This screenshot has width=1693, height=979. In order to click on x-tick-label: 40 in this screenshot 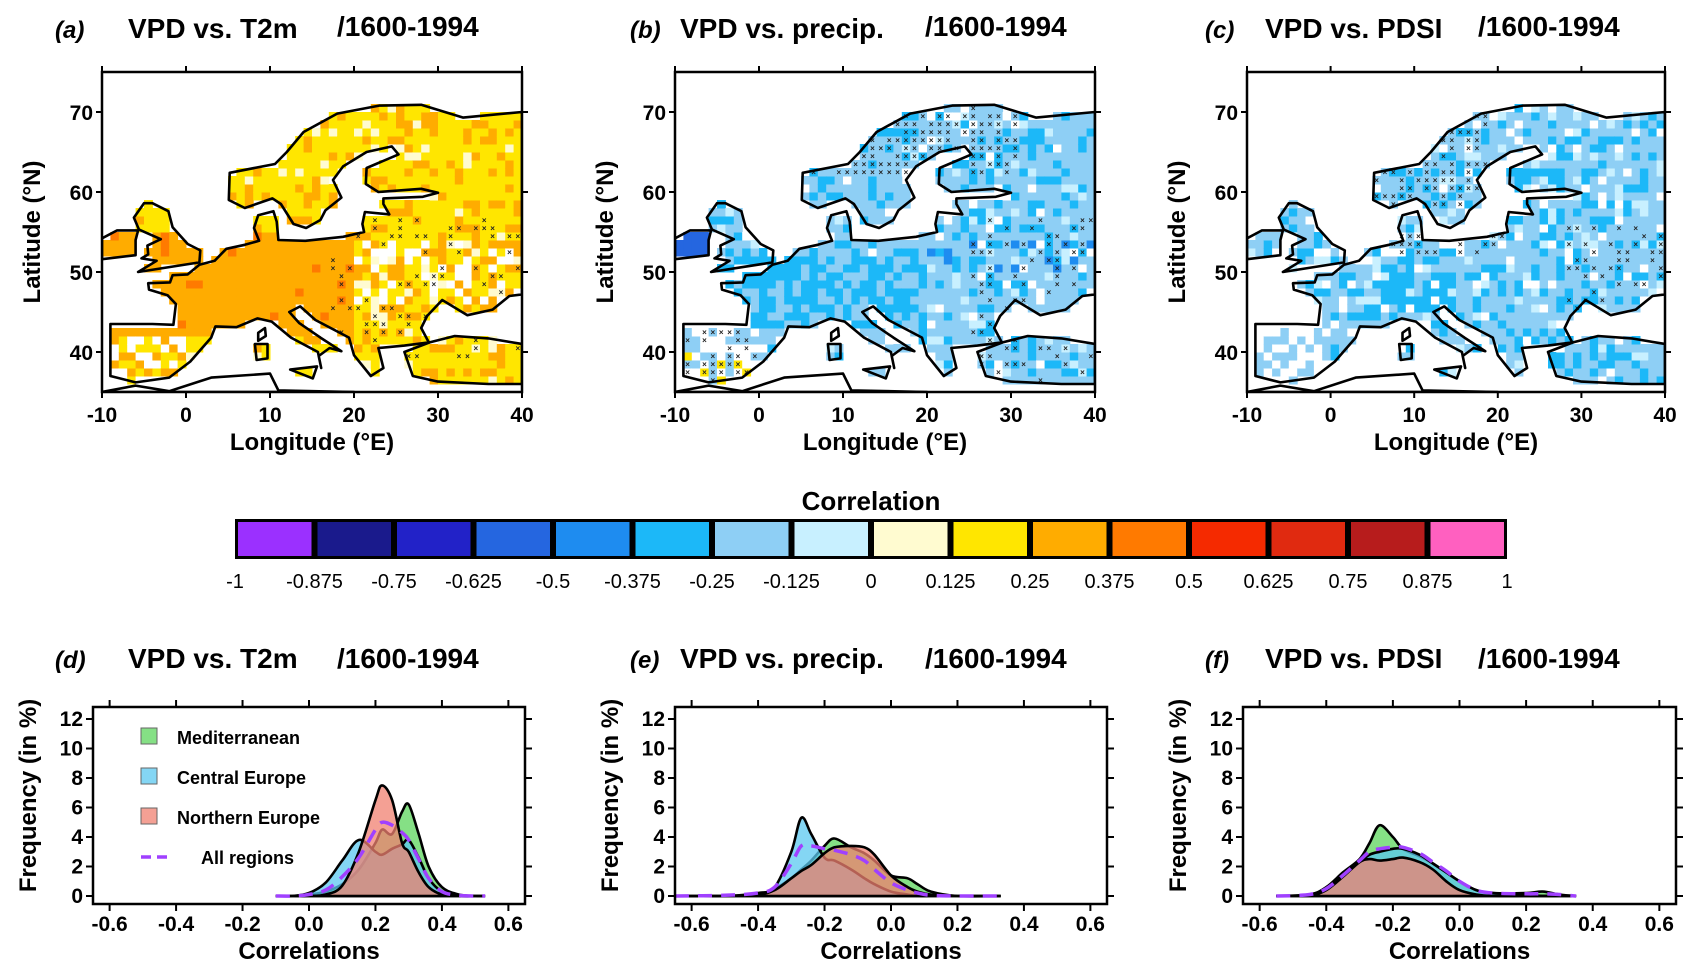, I will do `click(1664, 415)`.